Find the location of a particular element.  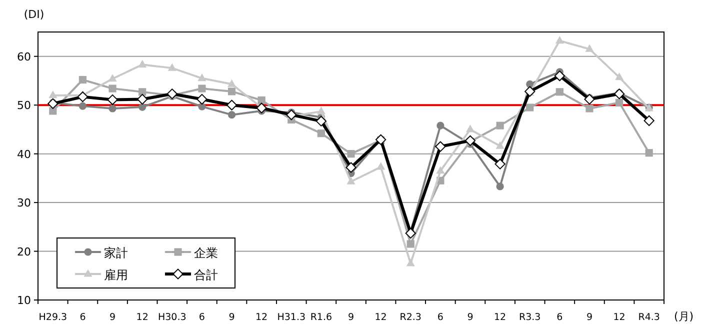

x-axis-title: (月) is located at coordinates (684, 316).